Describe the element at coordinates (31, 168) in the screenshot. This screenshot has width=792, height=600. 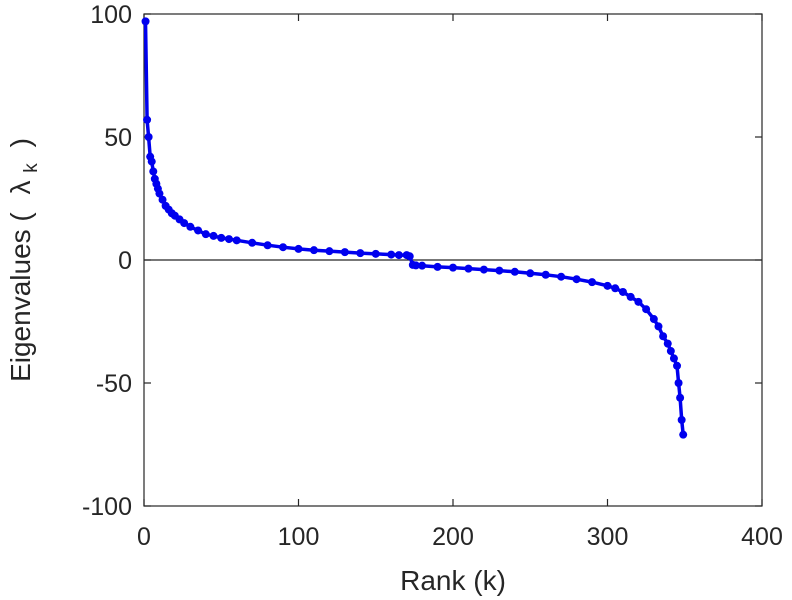
I see `y-axis-label-subscript: k` at that location.